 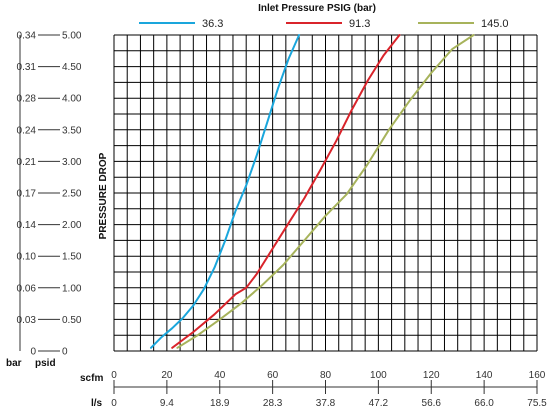 I want to click on x-tick-label-ls: 28.3, so click(x=273, y=403).